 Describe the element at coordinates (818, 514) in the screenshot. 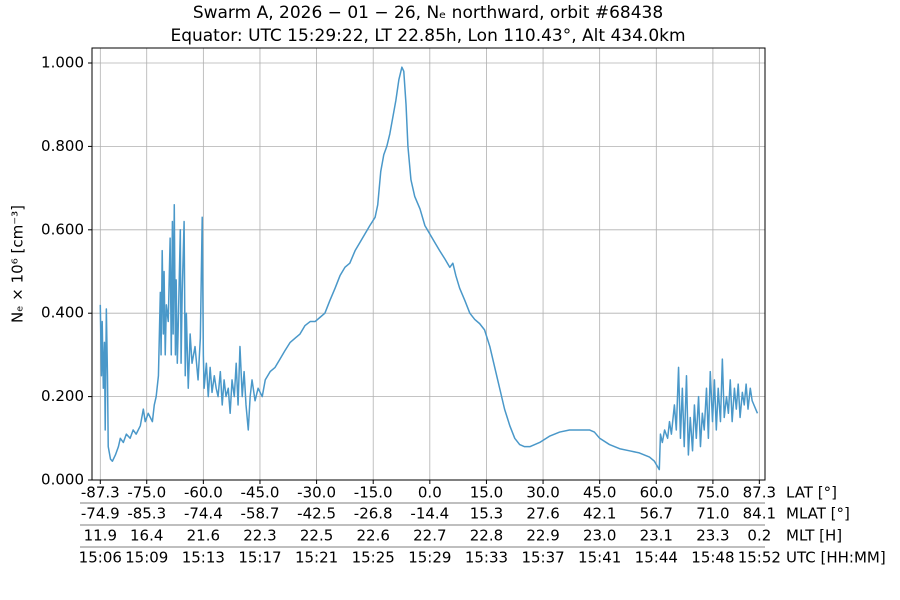

I see `row-label: MLAT [°]` at that location.